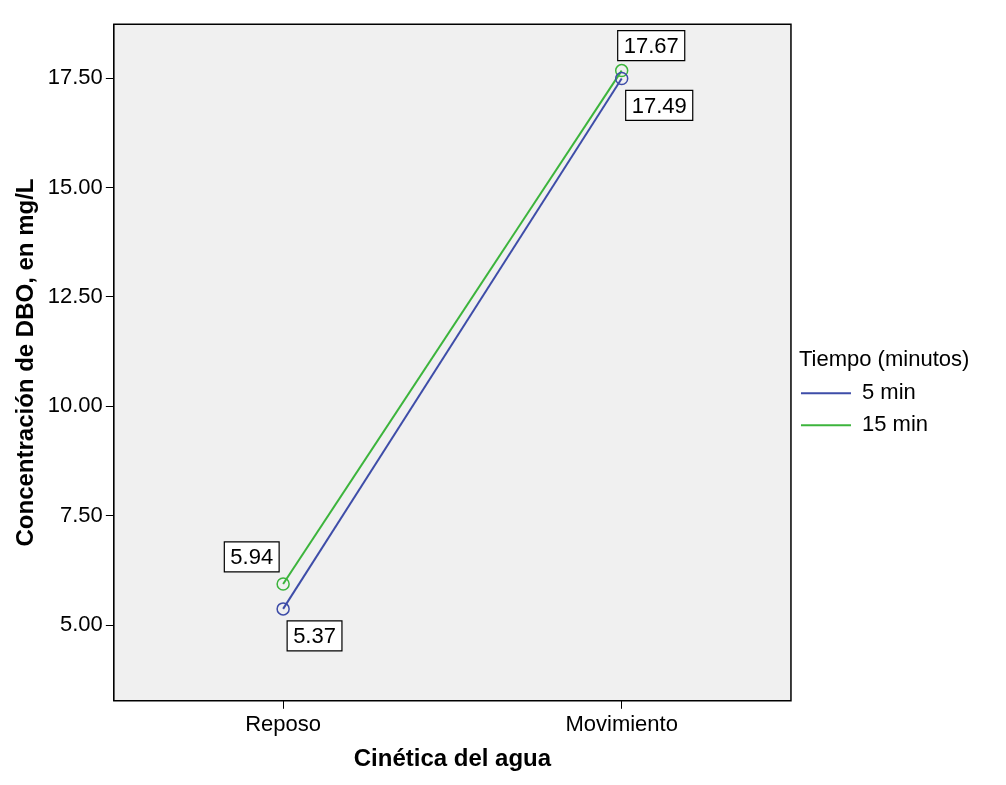 Image resolution: width=1006 pixels, height=785 pixels. I want to click on y-tick-label: 15.00, so click(75, 186).